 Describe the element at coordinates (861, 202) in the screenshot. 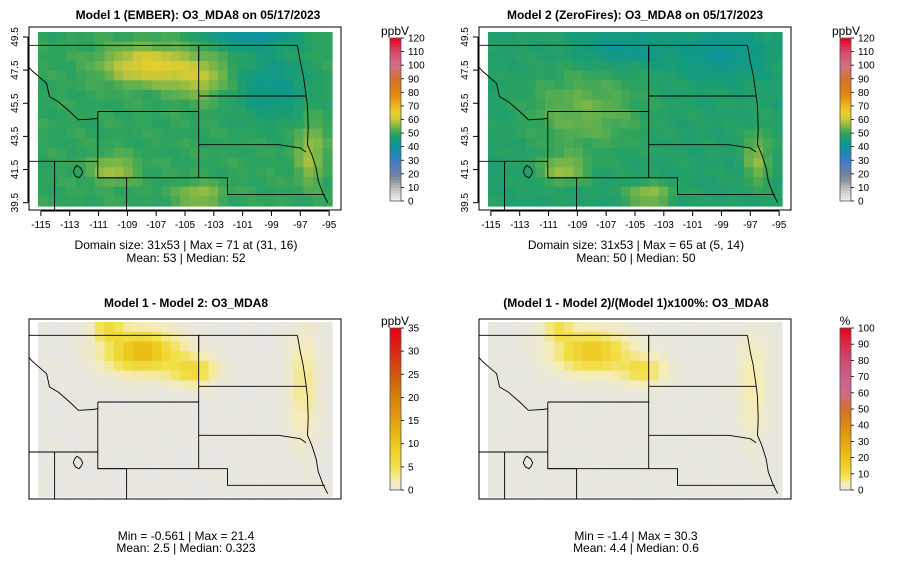

I see `colorbar-tick-label: 0` at that location.